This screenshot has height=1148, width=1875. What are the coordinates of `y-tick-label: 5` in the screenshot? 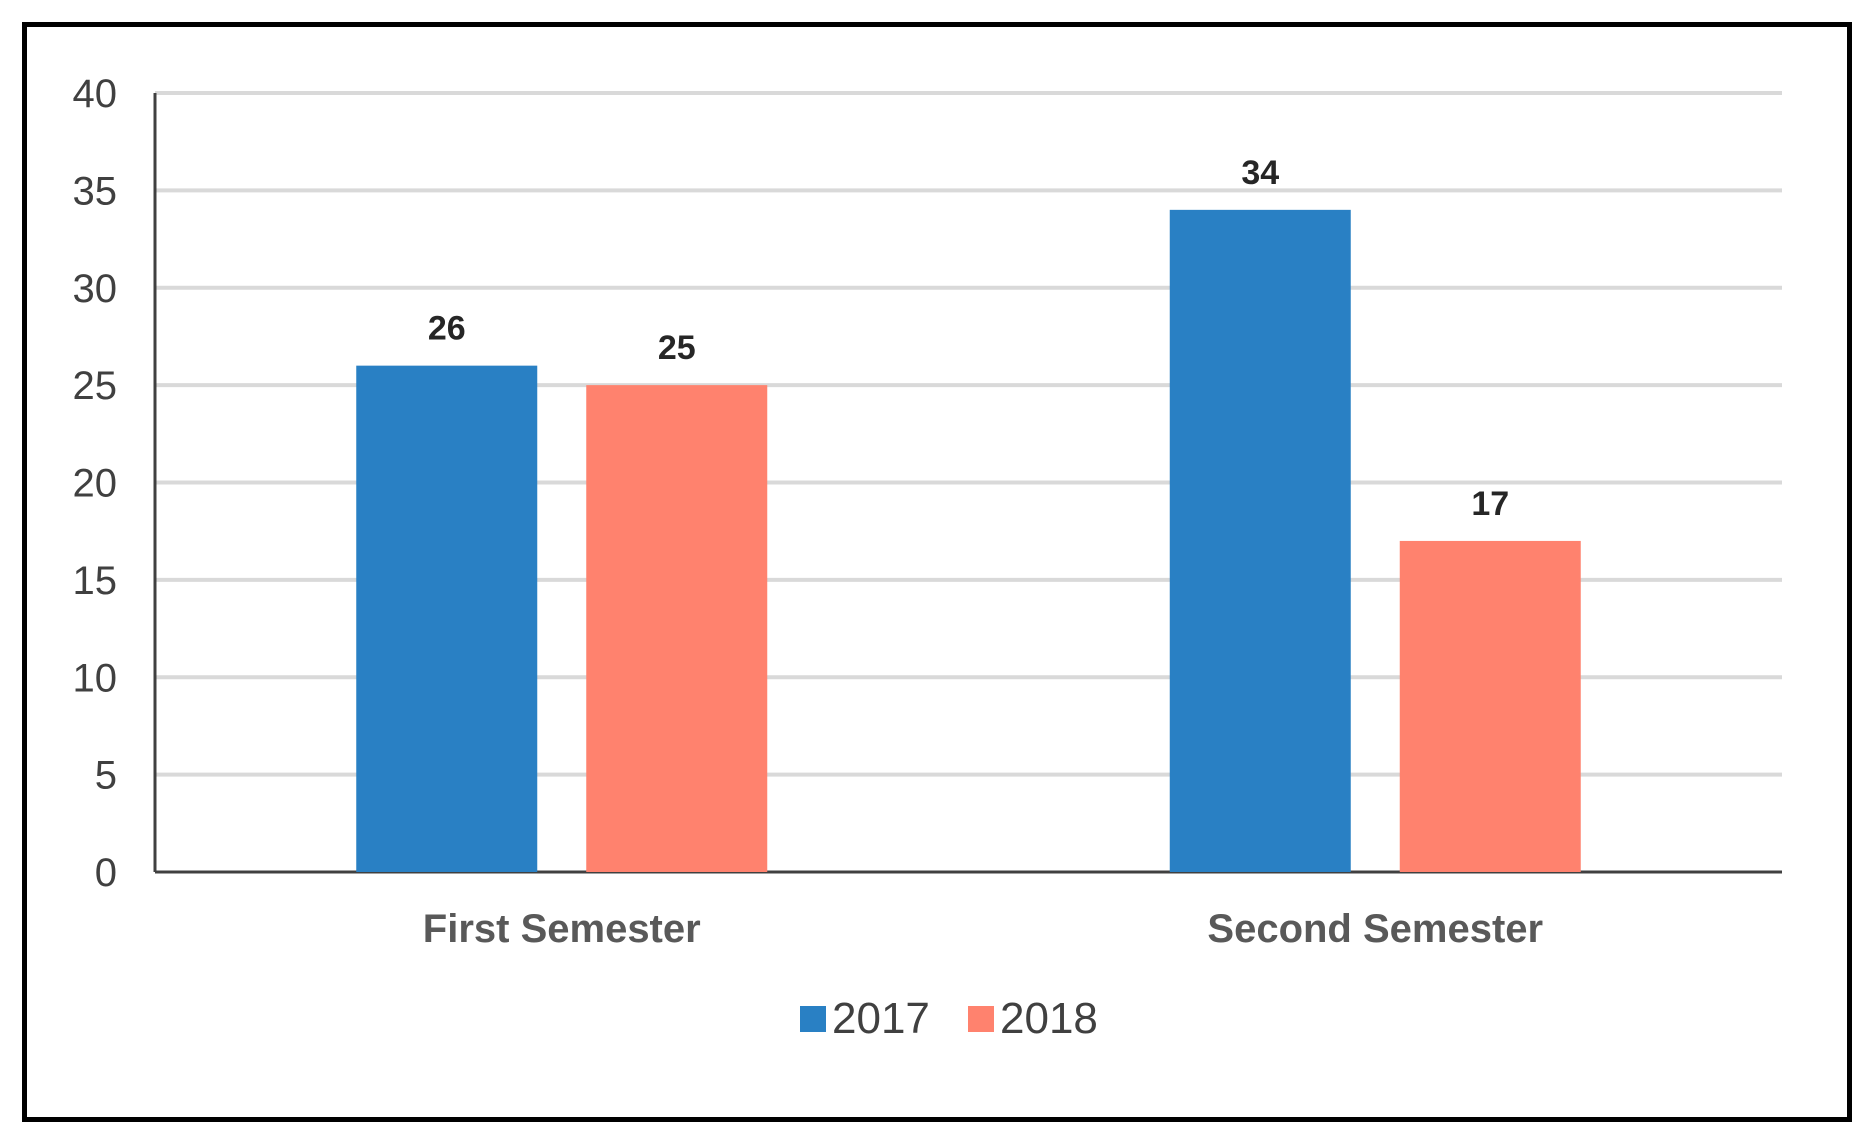 It's located at (106, 776).